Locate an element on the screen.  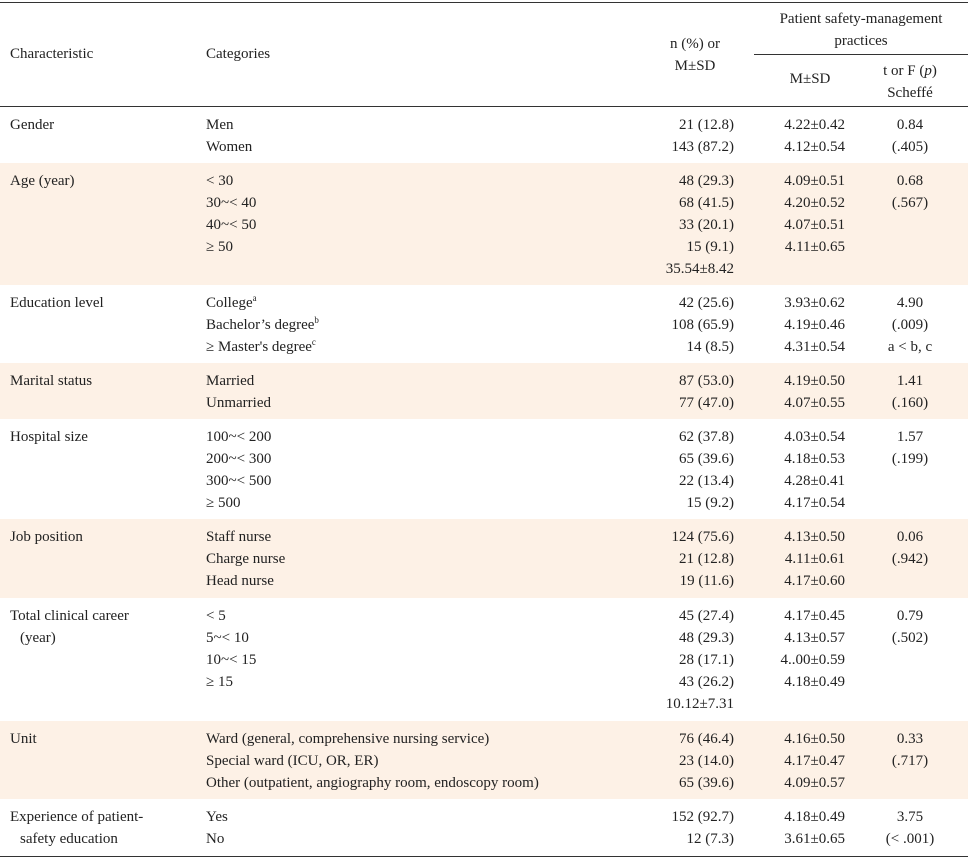
msd-value: 4.16±0.50 is located at coordinates (814, 739).